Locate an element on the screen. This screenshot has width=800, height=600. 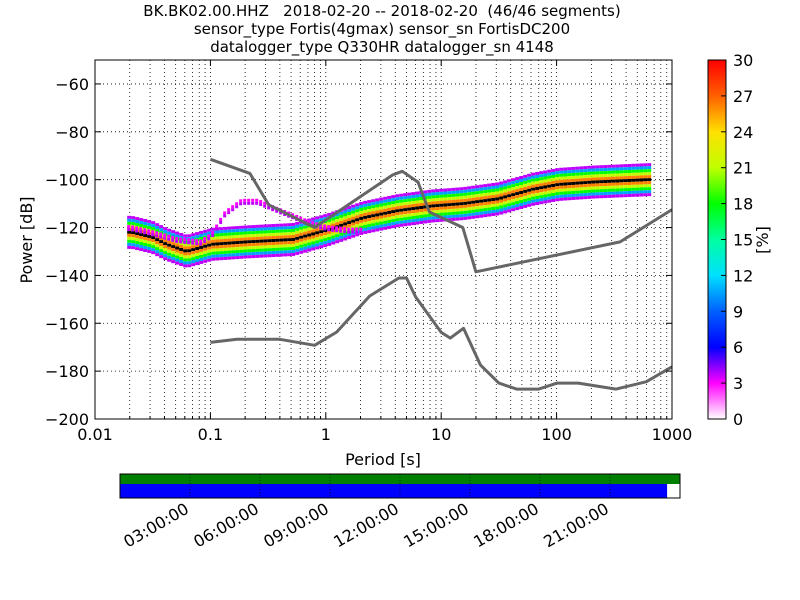
ppsd-heatmap is located at coordinates (389, 215).